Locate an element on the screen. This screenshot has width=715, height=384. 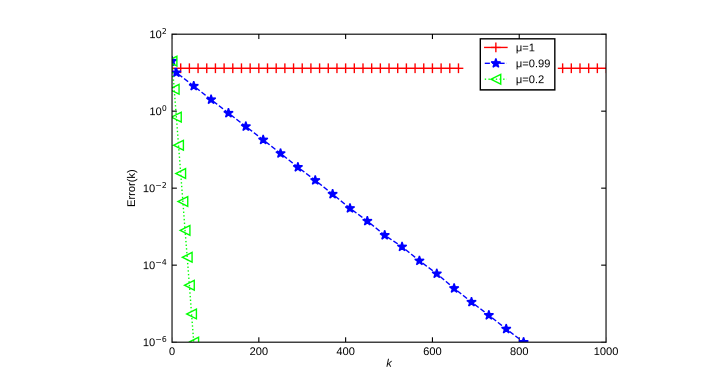
y-tick-label: 10$^{−2}$ is located at coordinates (155, 187).